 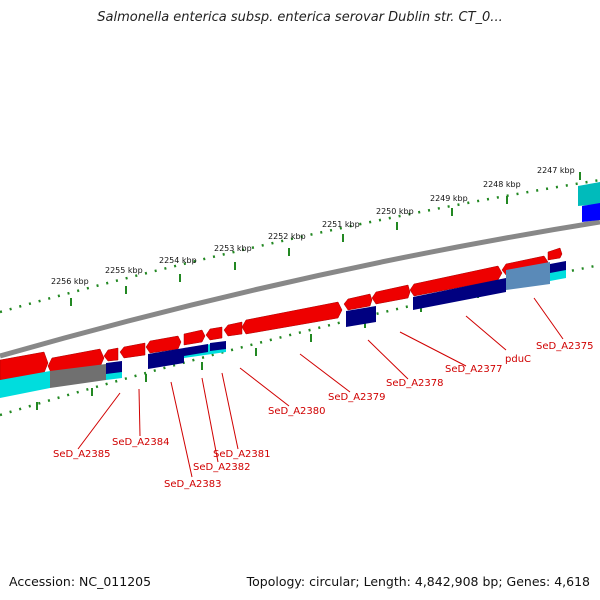 What do you see at coordinates (297, 411) in the screenshot?
I see `gene-label: SeD_A2380` at bounding box center [297, 411].